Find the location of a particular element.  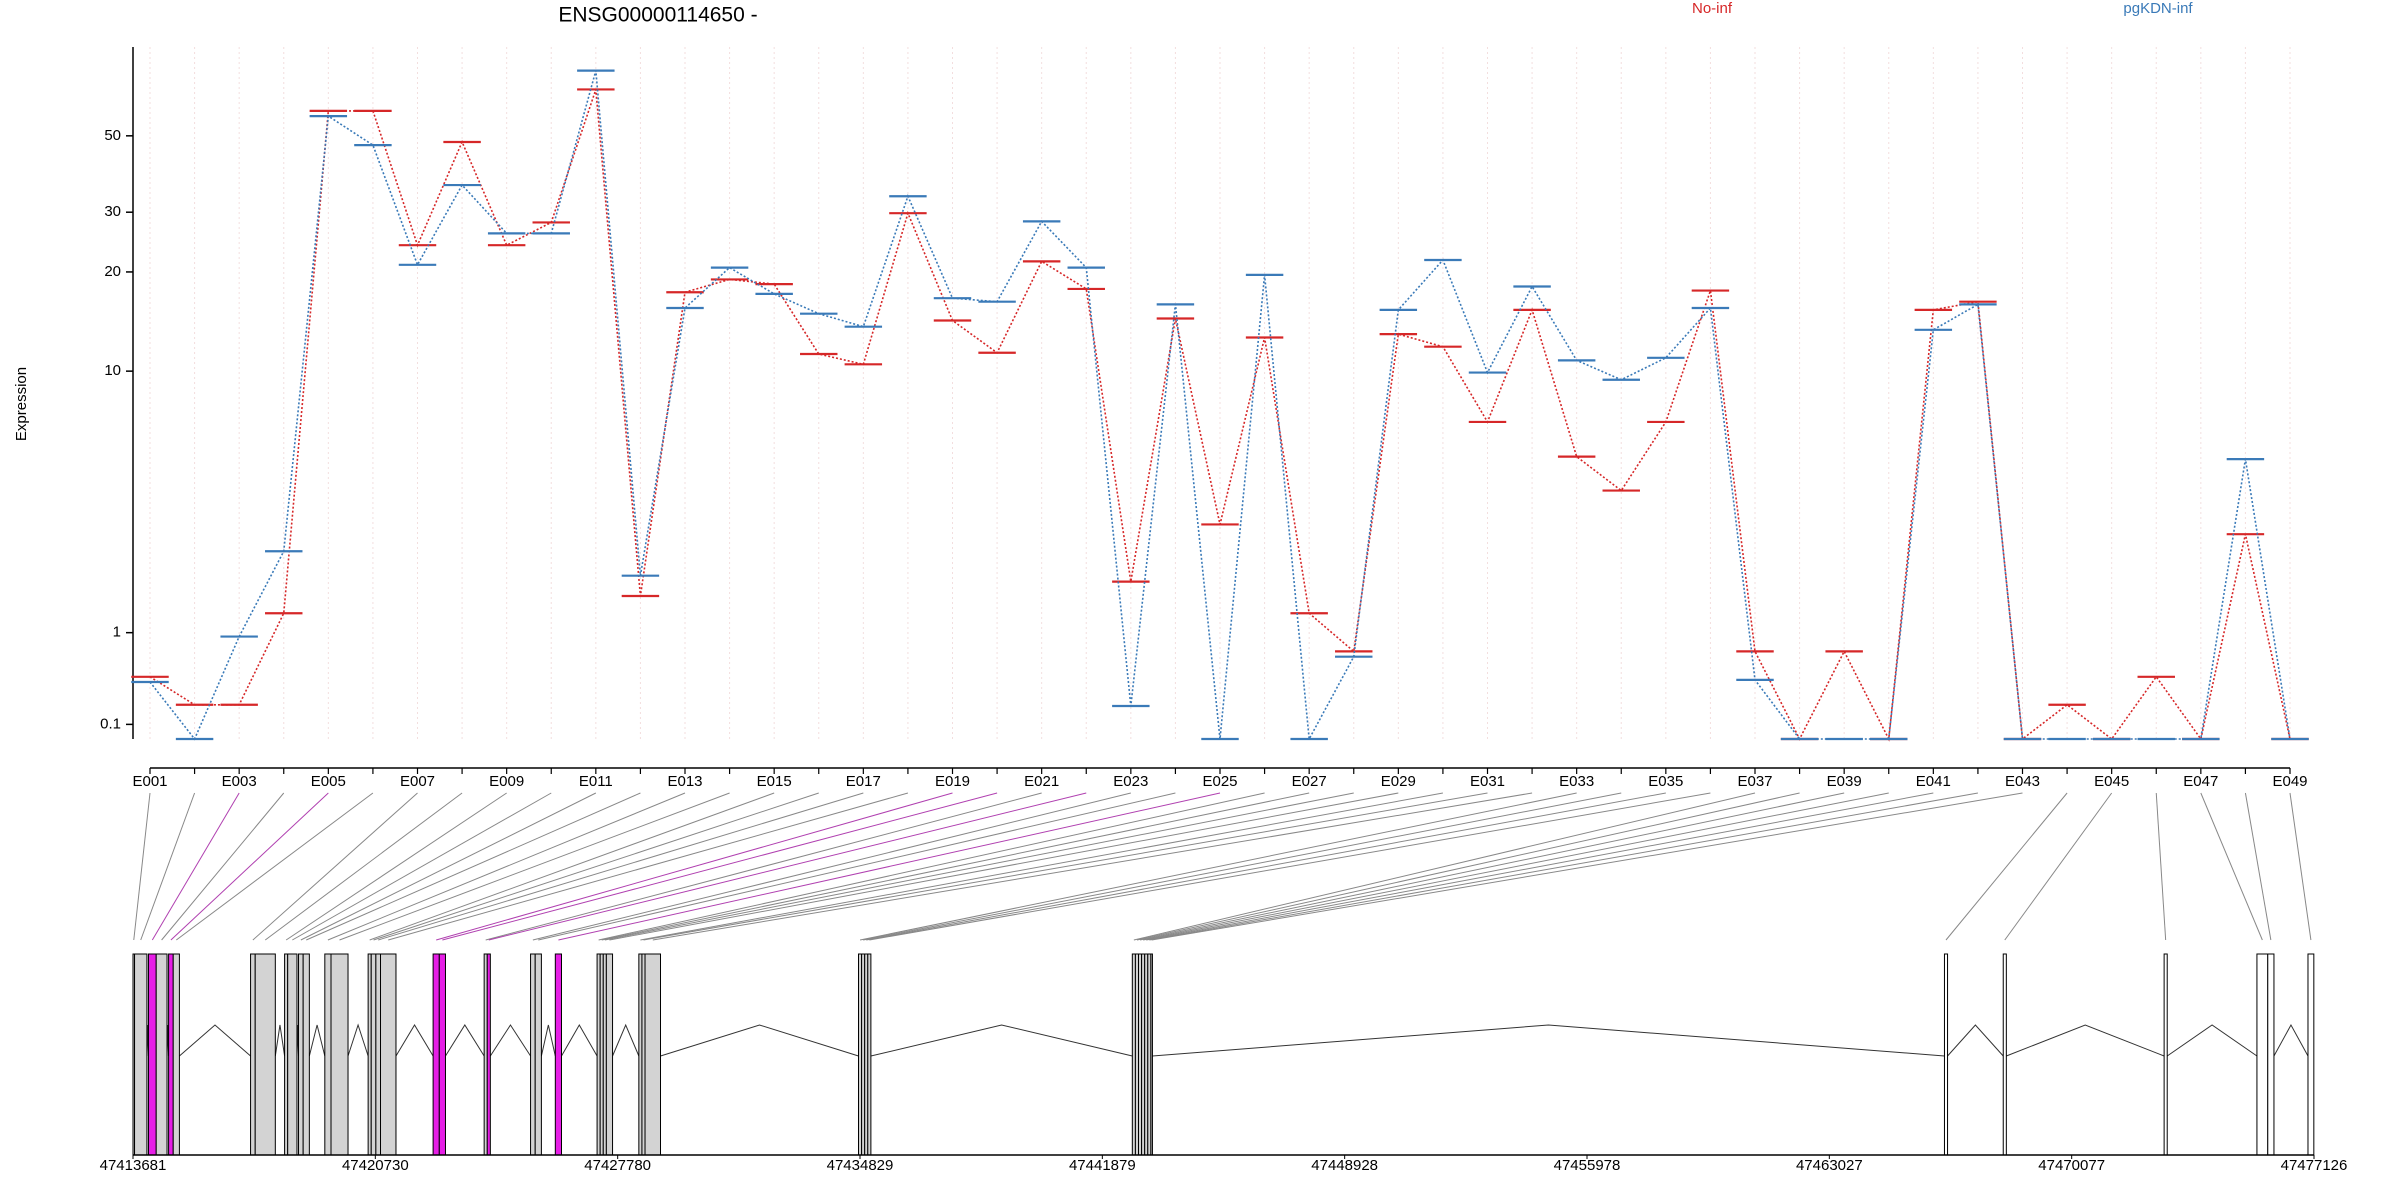

y-tick-label: 30 is located at coordinates (112, 211).